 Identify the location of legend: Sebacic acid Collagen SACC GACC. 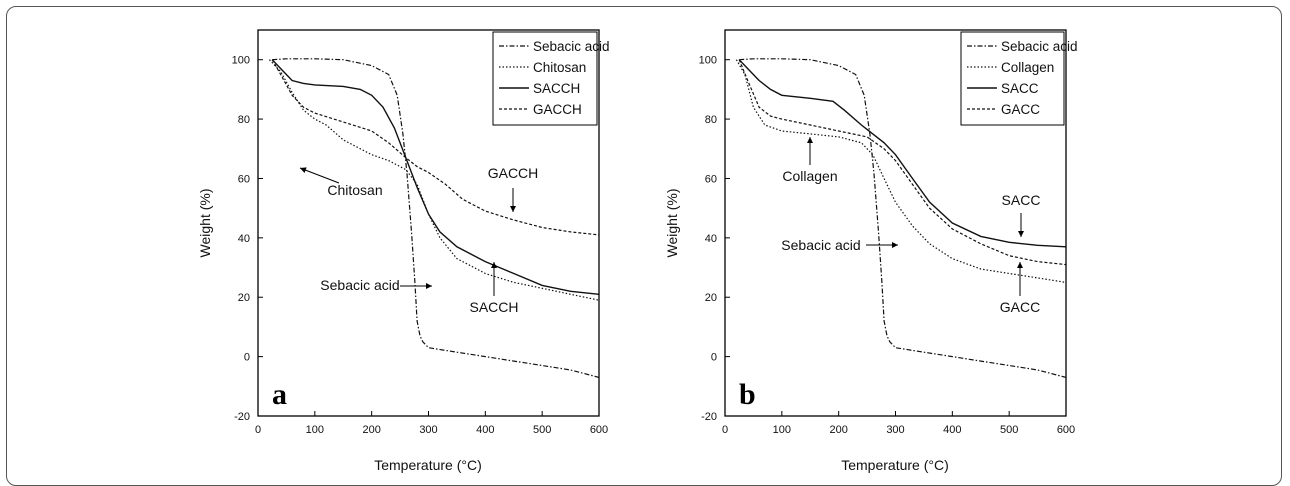
(1019, 78).